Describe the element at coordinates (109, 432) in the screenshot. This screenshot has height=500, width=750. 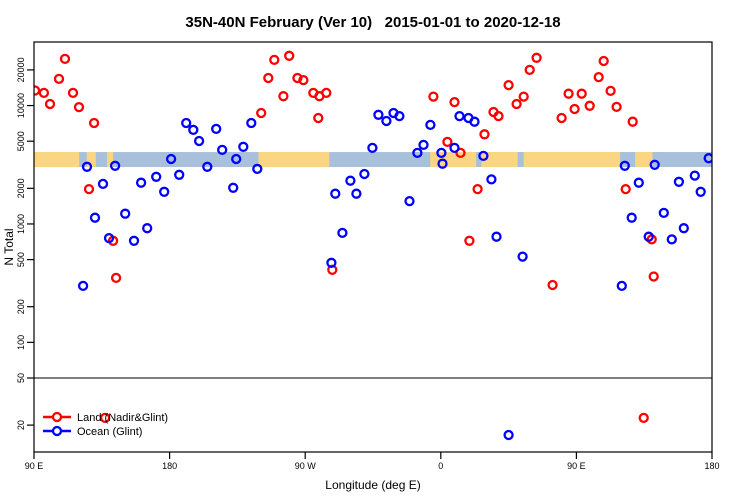
I see `legend-label: Ocean (Glint)` at that location.